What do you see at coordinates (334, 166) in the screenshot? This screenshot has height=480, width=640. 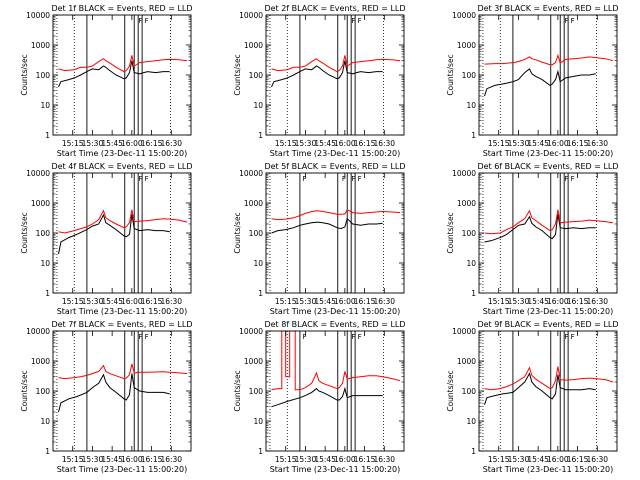 I see `chart-title: Det 5f BLACK = Events, RED = LLD` at bounding box center [334, 166].